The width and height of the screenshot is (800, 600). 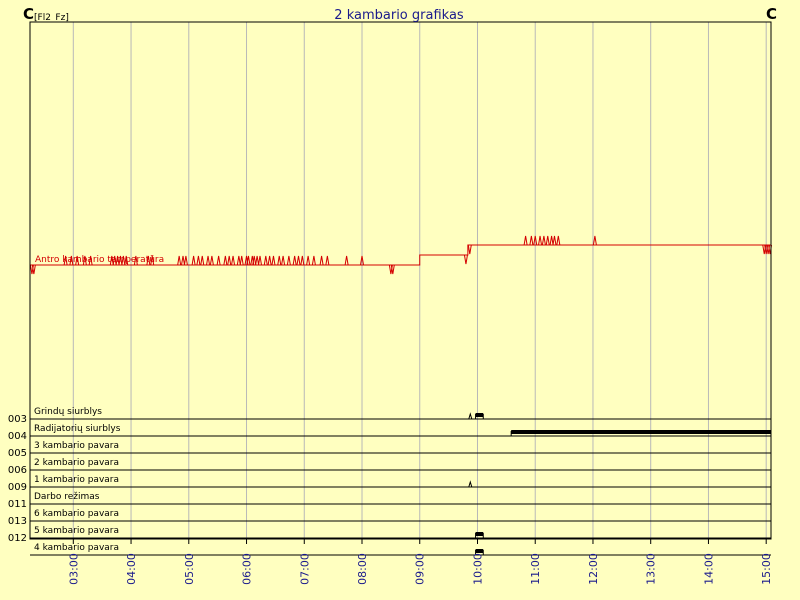 I want to click on digital-channel-011: Darbo režimas 011, so click(x=389, y=501).